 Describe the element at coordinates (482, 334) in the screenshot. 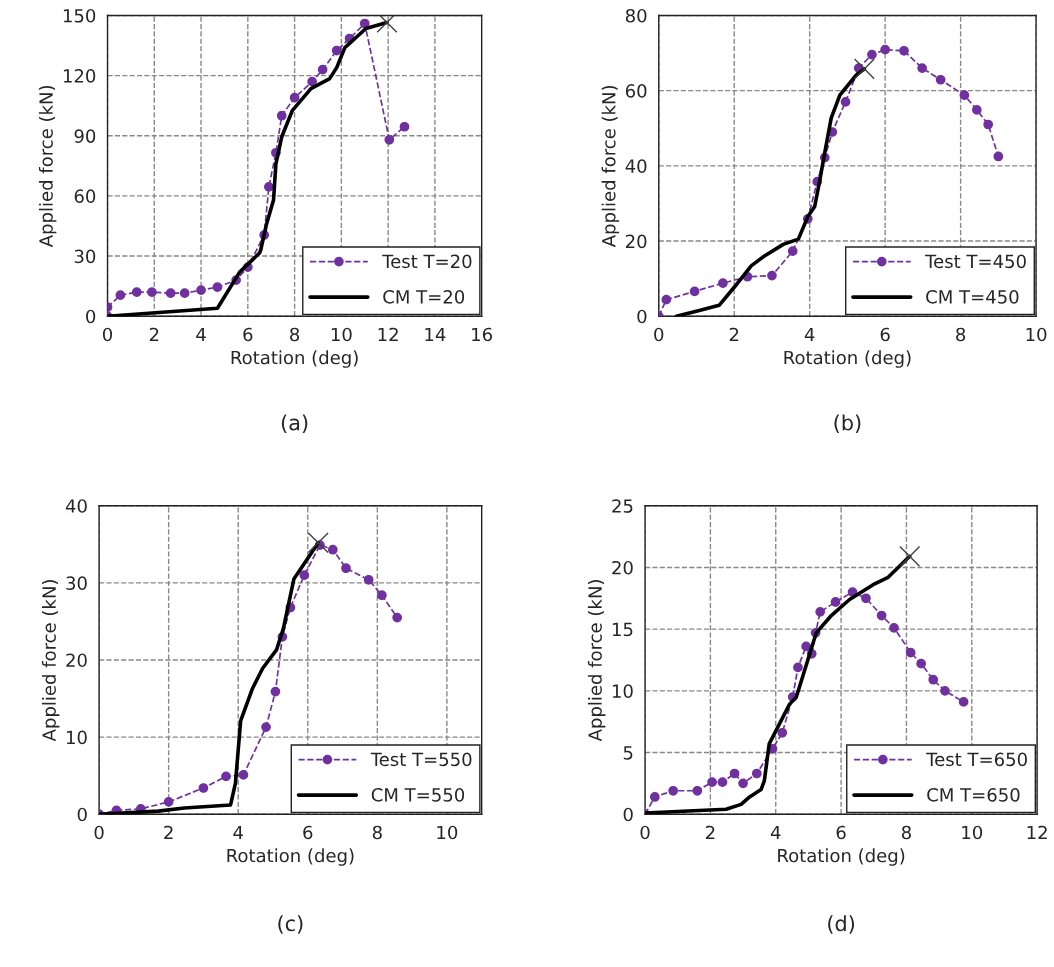

I see `x-tick-label: 16` at that location.